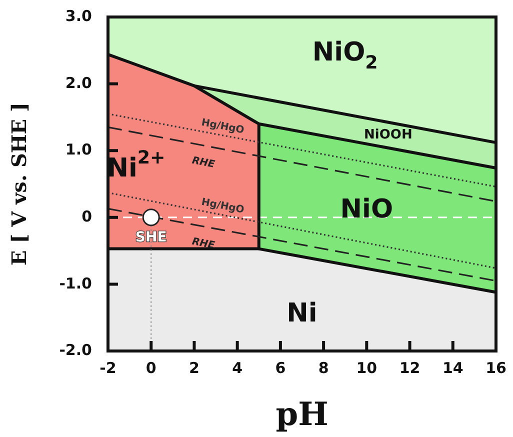 The image size is (513, 437). I want to click on x-tick-label: -2, so click(108, 368).